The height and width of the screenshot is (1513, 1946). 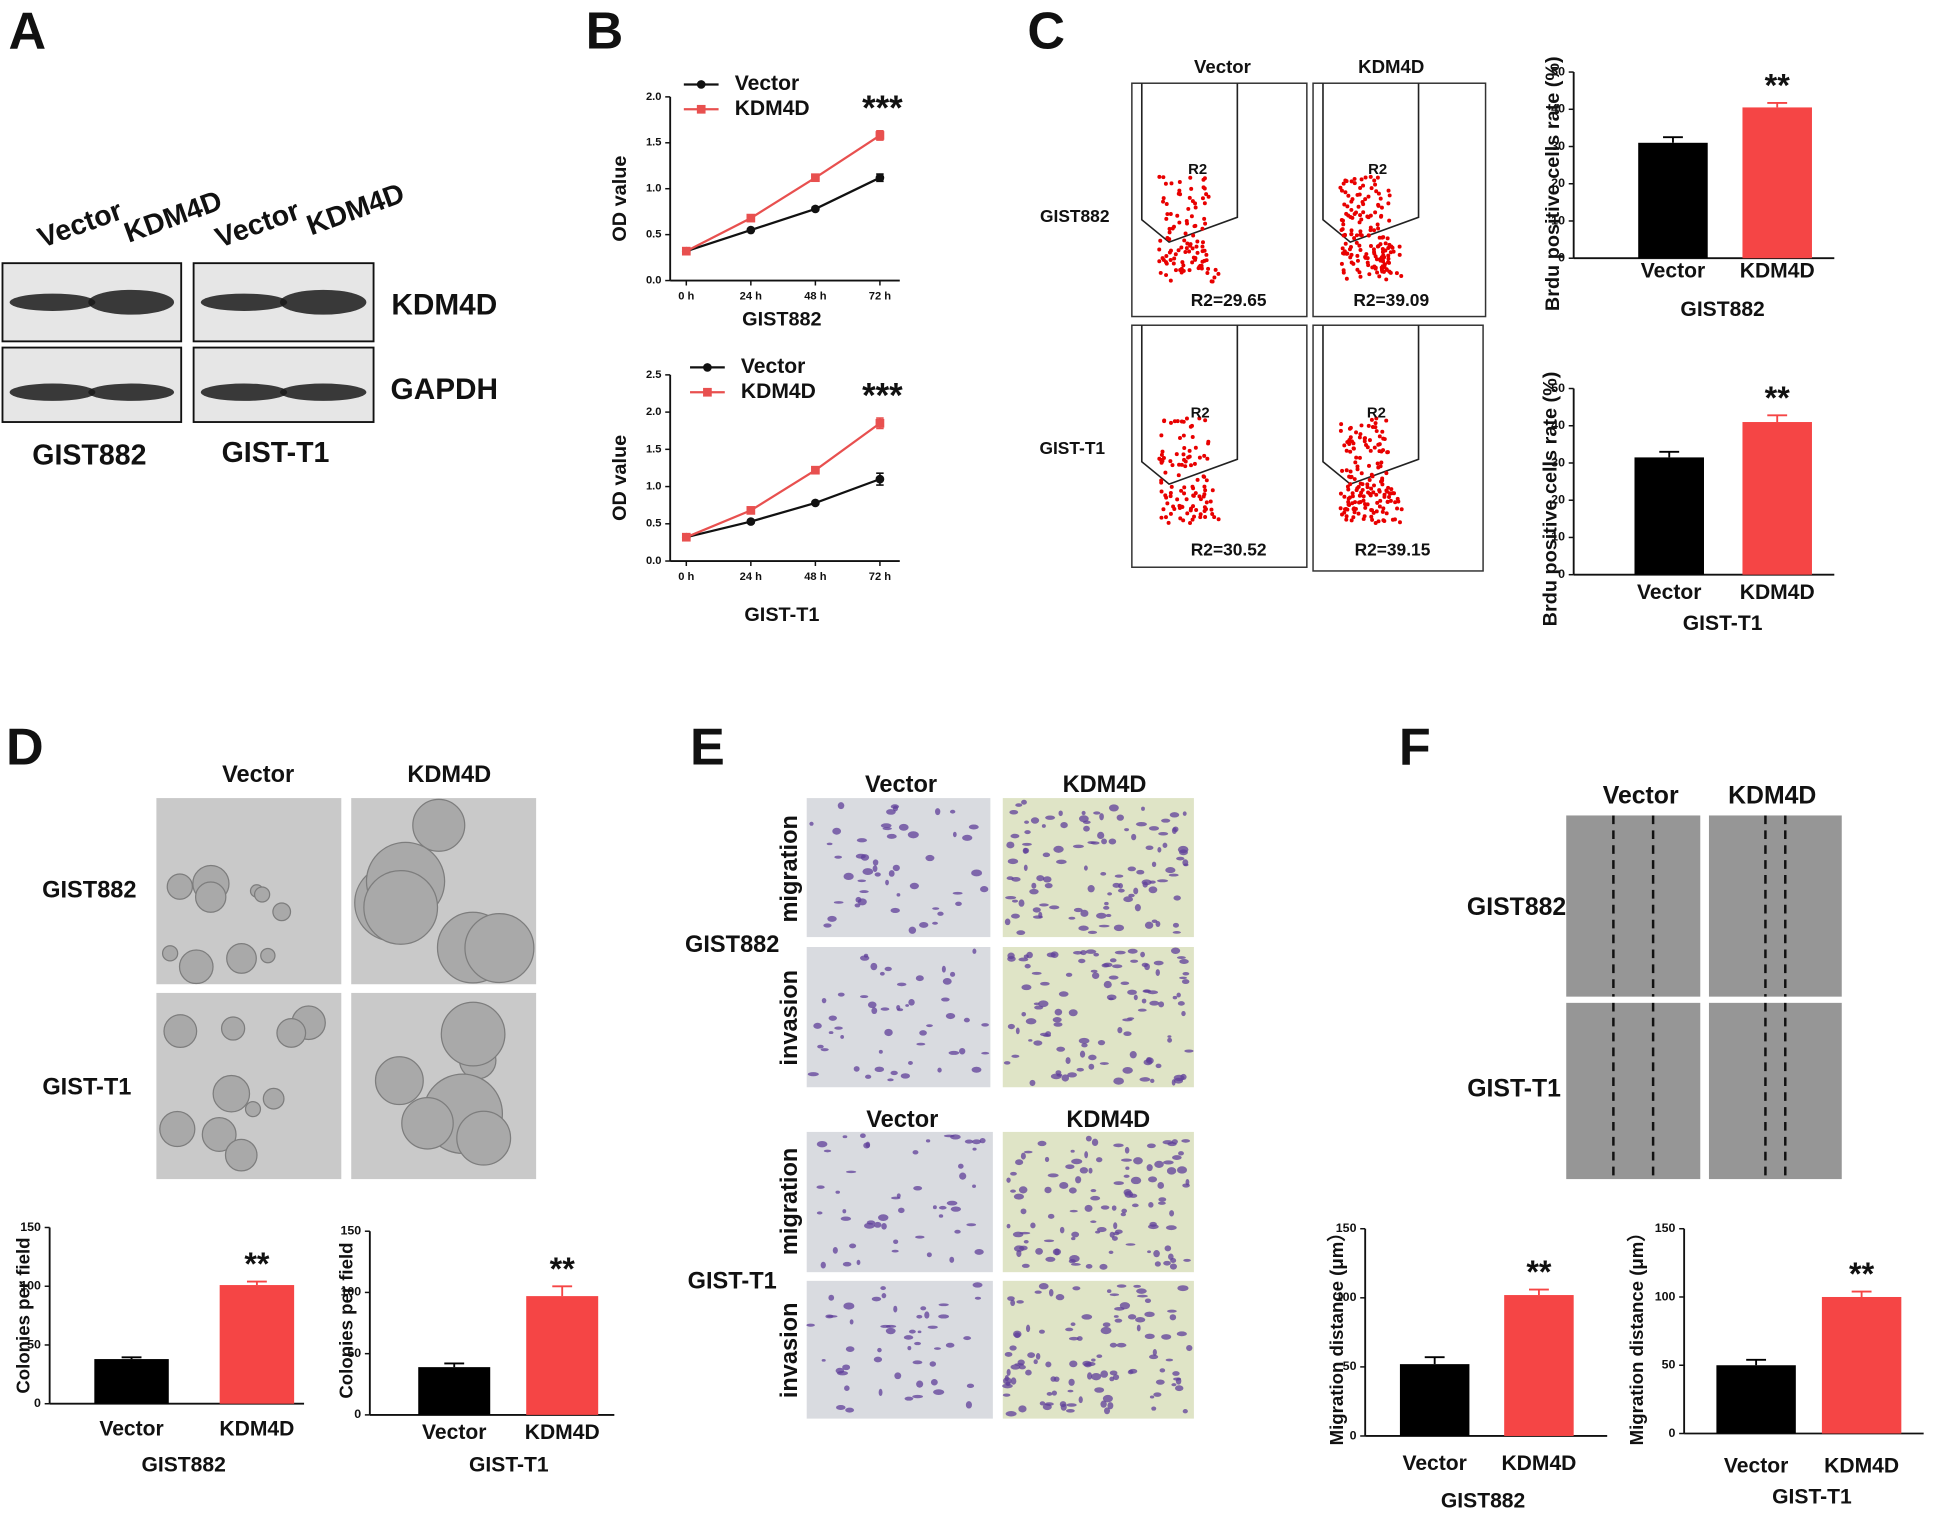 I want to click on x-tick-label: 0 h, so click(x=686, y=297).